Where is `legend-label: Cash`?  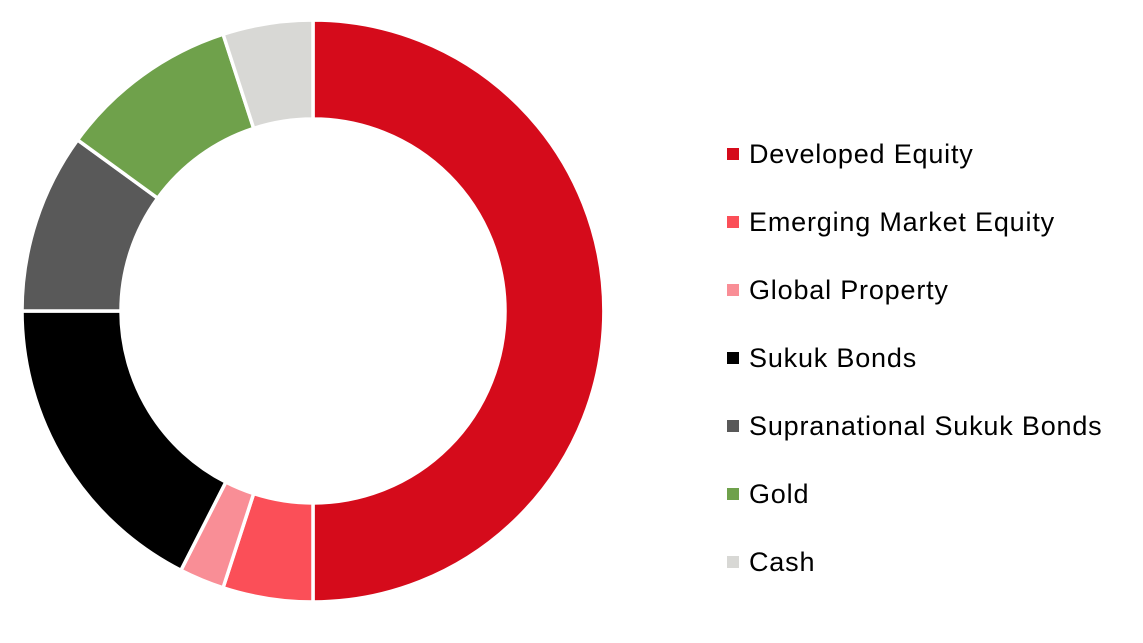
legend-label: Cash is located at coordinates (782, 562).